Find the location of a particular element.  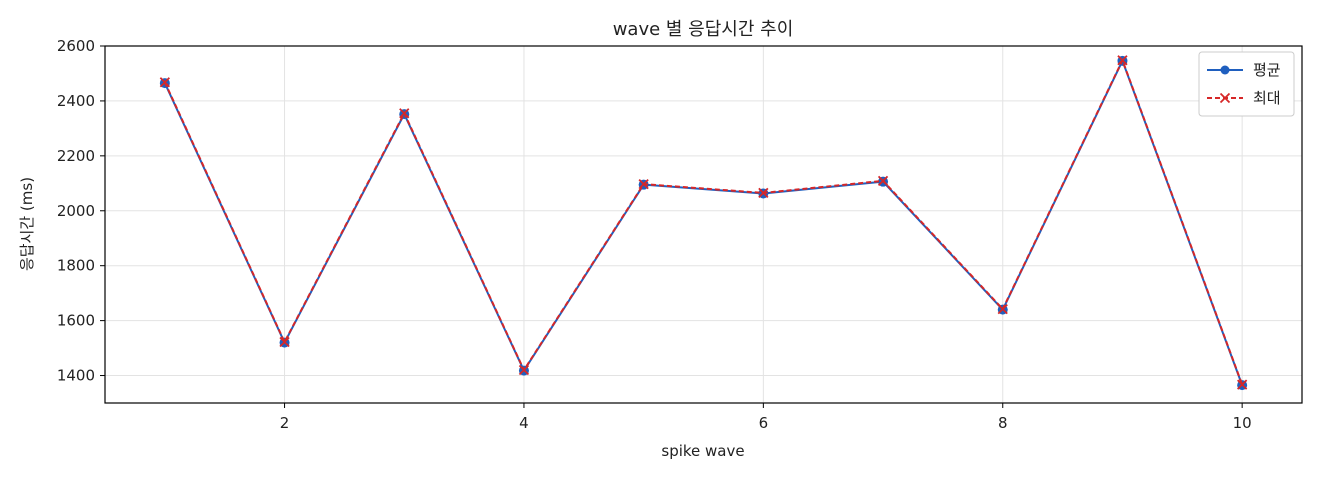

legend-label-avg: 평균 is located at coordinates (1267, 70).